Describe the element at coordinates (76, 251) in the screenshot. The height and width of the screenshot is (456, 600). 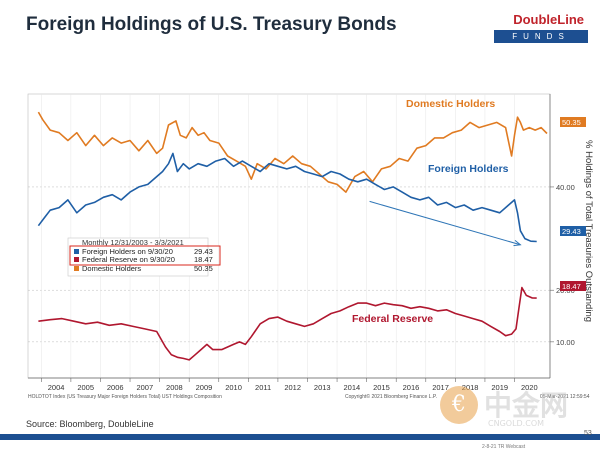
I see `legend-swatch-foreign` at that location.